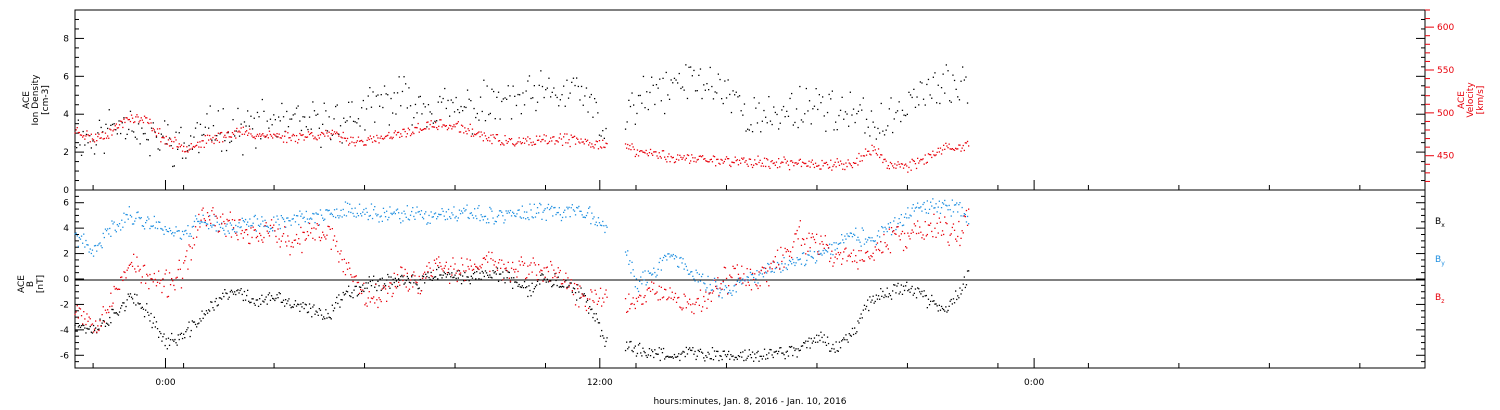 The height and width of the screenshot is (410, 1500). What do you see at coordinates (64, 305) in the screenshot?
I see `magnetic-tick-label: -2` at bounding box center [64, 305].